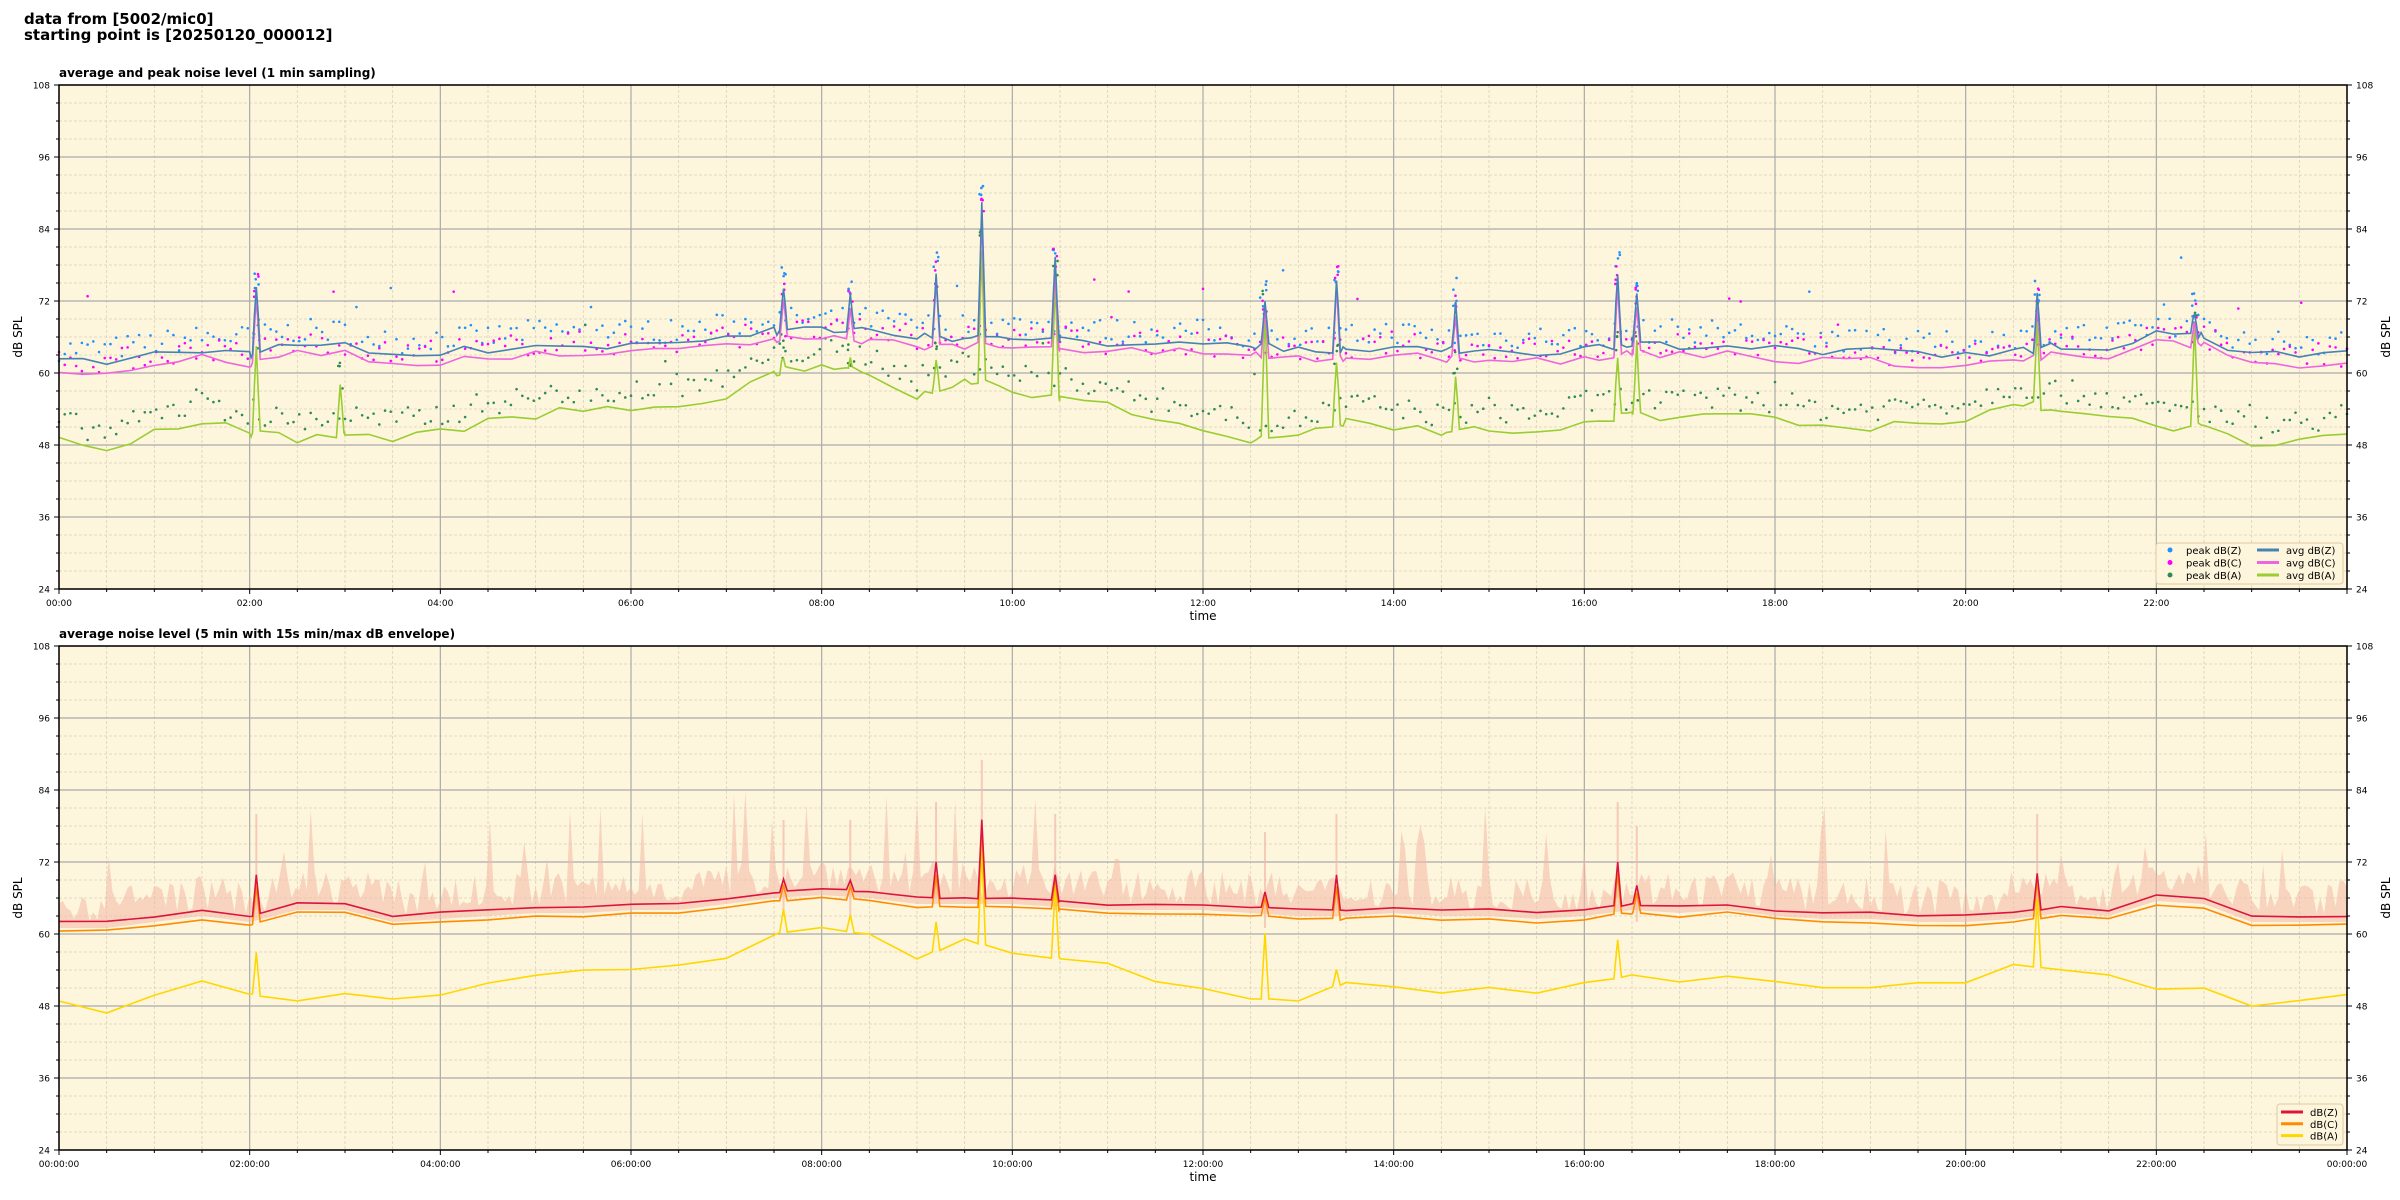 Image resolution: width=2400 pixels, height=1200 pixels. What do you see at coordinates (59, 604) in the screenshot?
I see `x-tick-label: 00:00` at bounding box center [59, 604].